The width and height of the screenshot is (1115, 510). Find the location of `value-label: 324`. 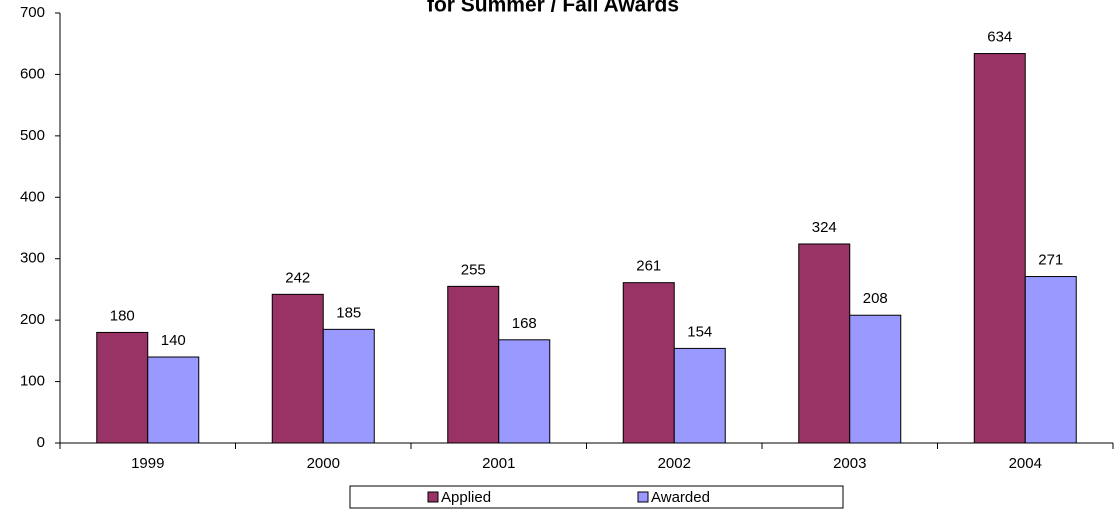

value-label: 324 is located at coordinates (824, 227).